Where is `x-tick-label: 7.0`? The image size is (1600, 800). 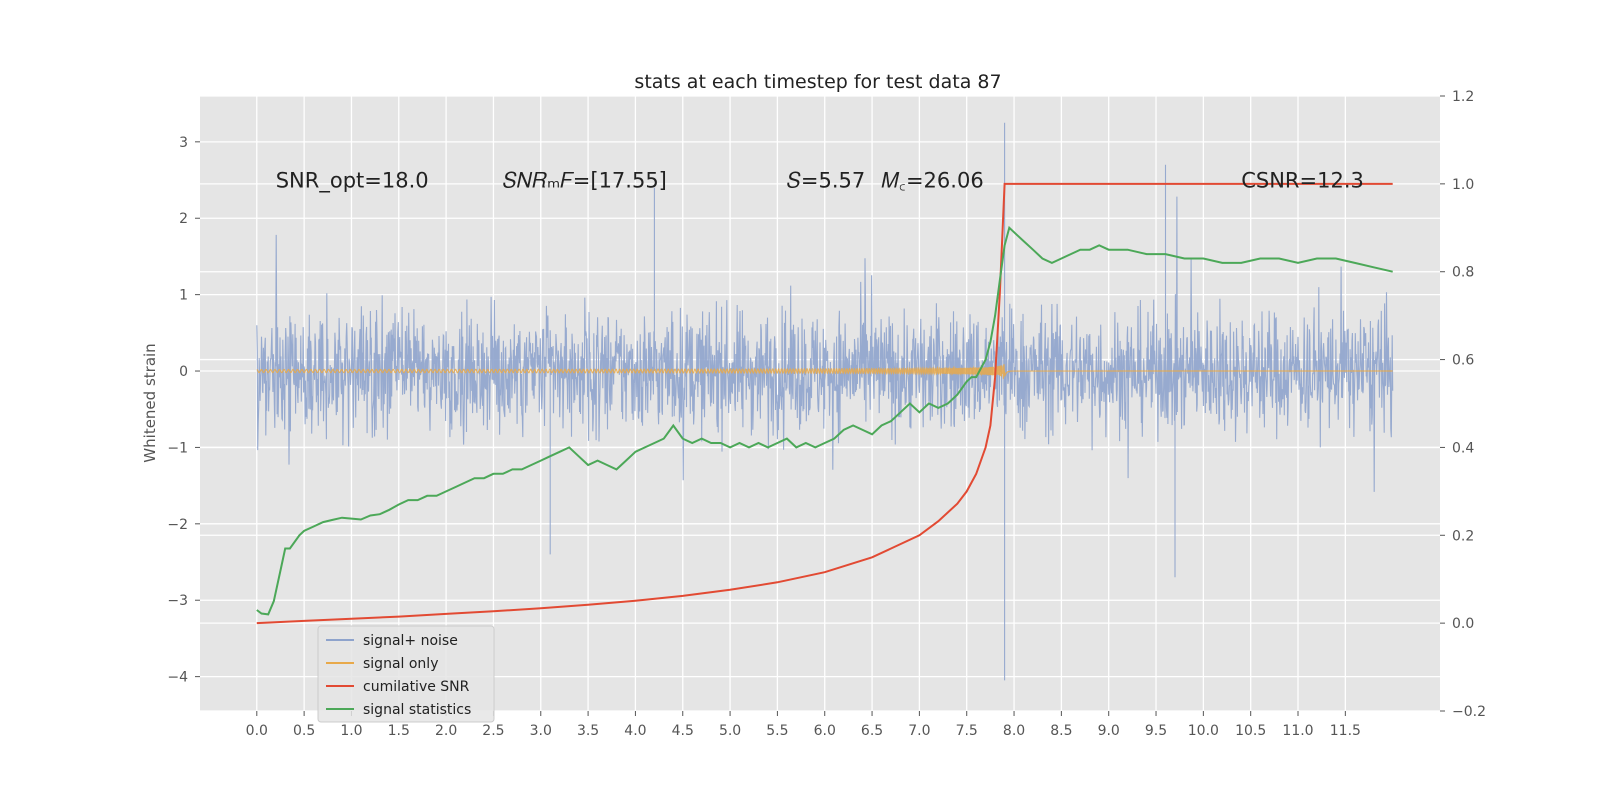 x-tick-label: 7.0 is located at coordinates (919, 731).